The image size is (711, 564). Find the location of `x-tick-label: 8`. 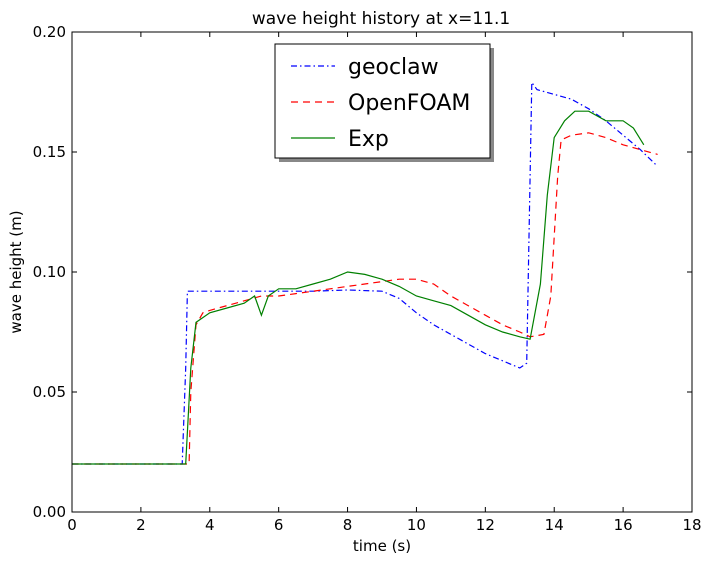

x-tick-label: 8 is located at coordinates (348, 525).